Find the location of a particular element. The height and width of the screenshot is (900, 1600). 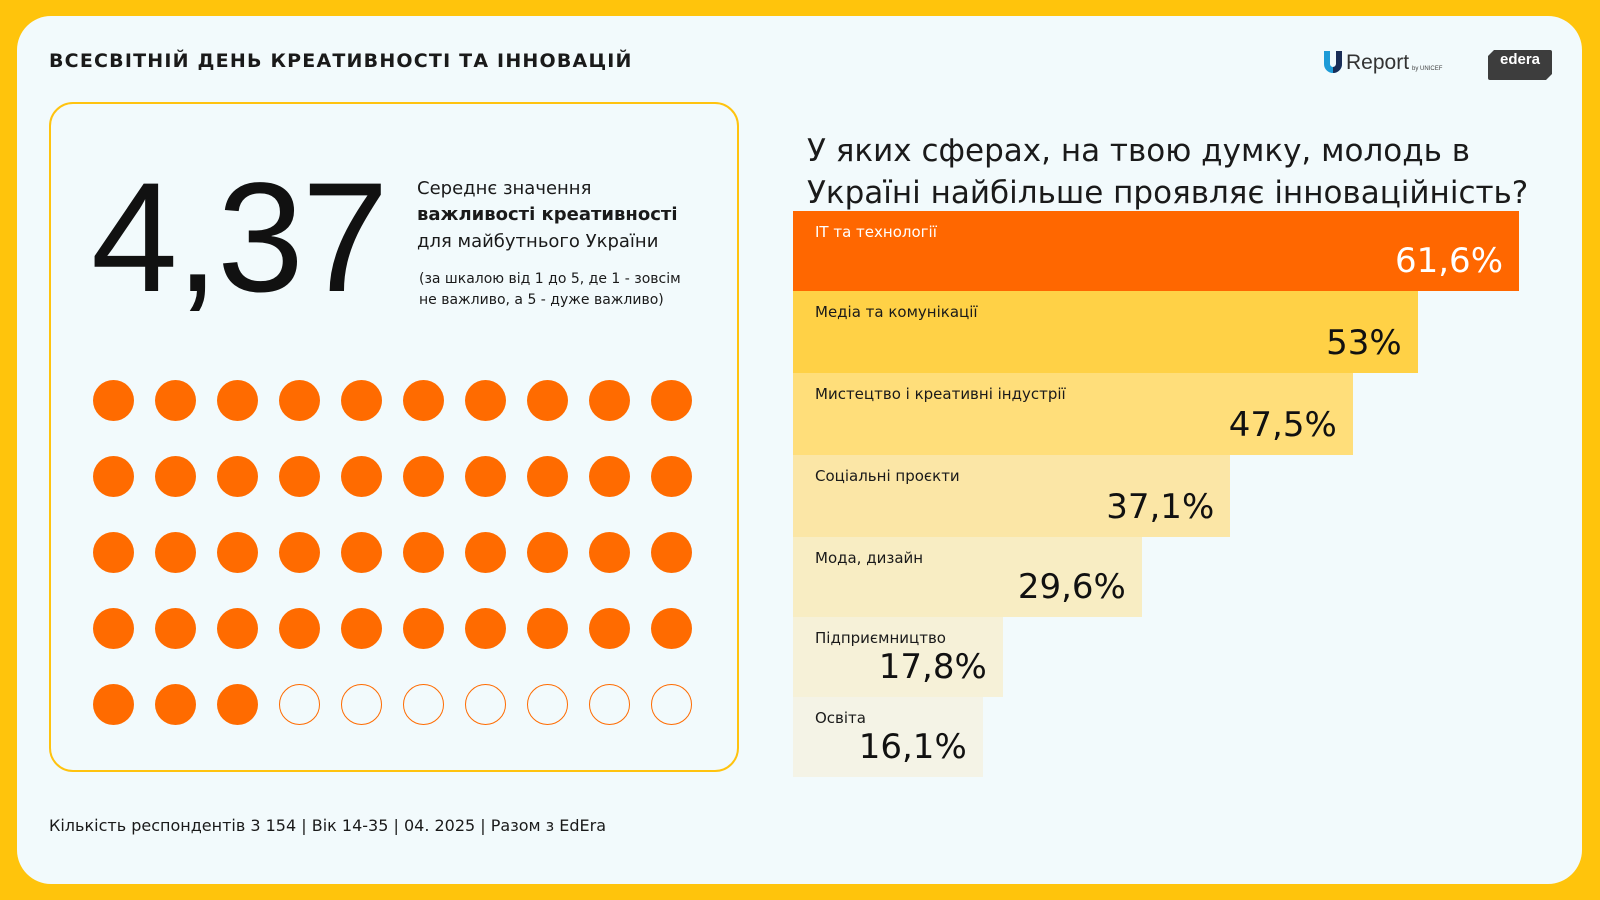

bar-category-label: Підприємництво is located at coordinates (880, 638).